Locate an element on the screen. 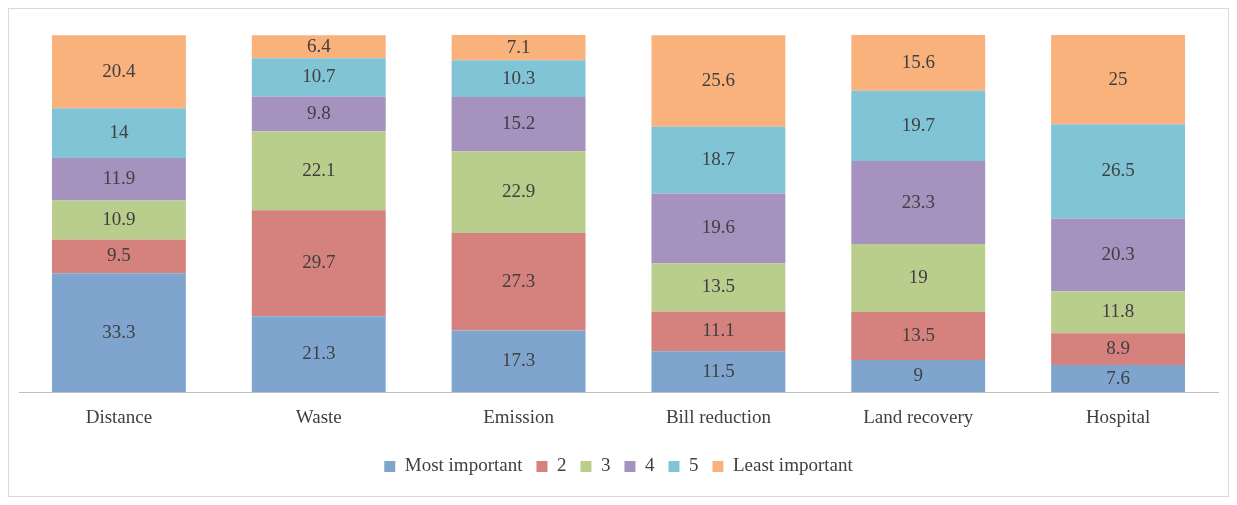  data-label: 22.9 is located at coordinates (518, 191).